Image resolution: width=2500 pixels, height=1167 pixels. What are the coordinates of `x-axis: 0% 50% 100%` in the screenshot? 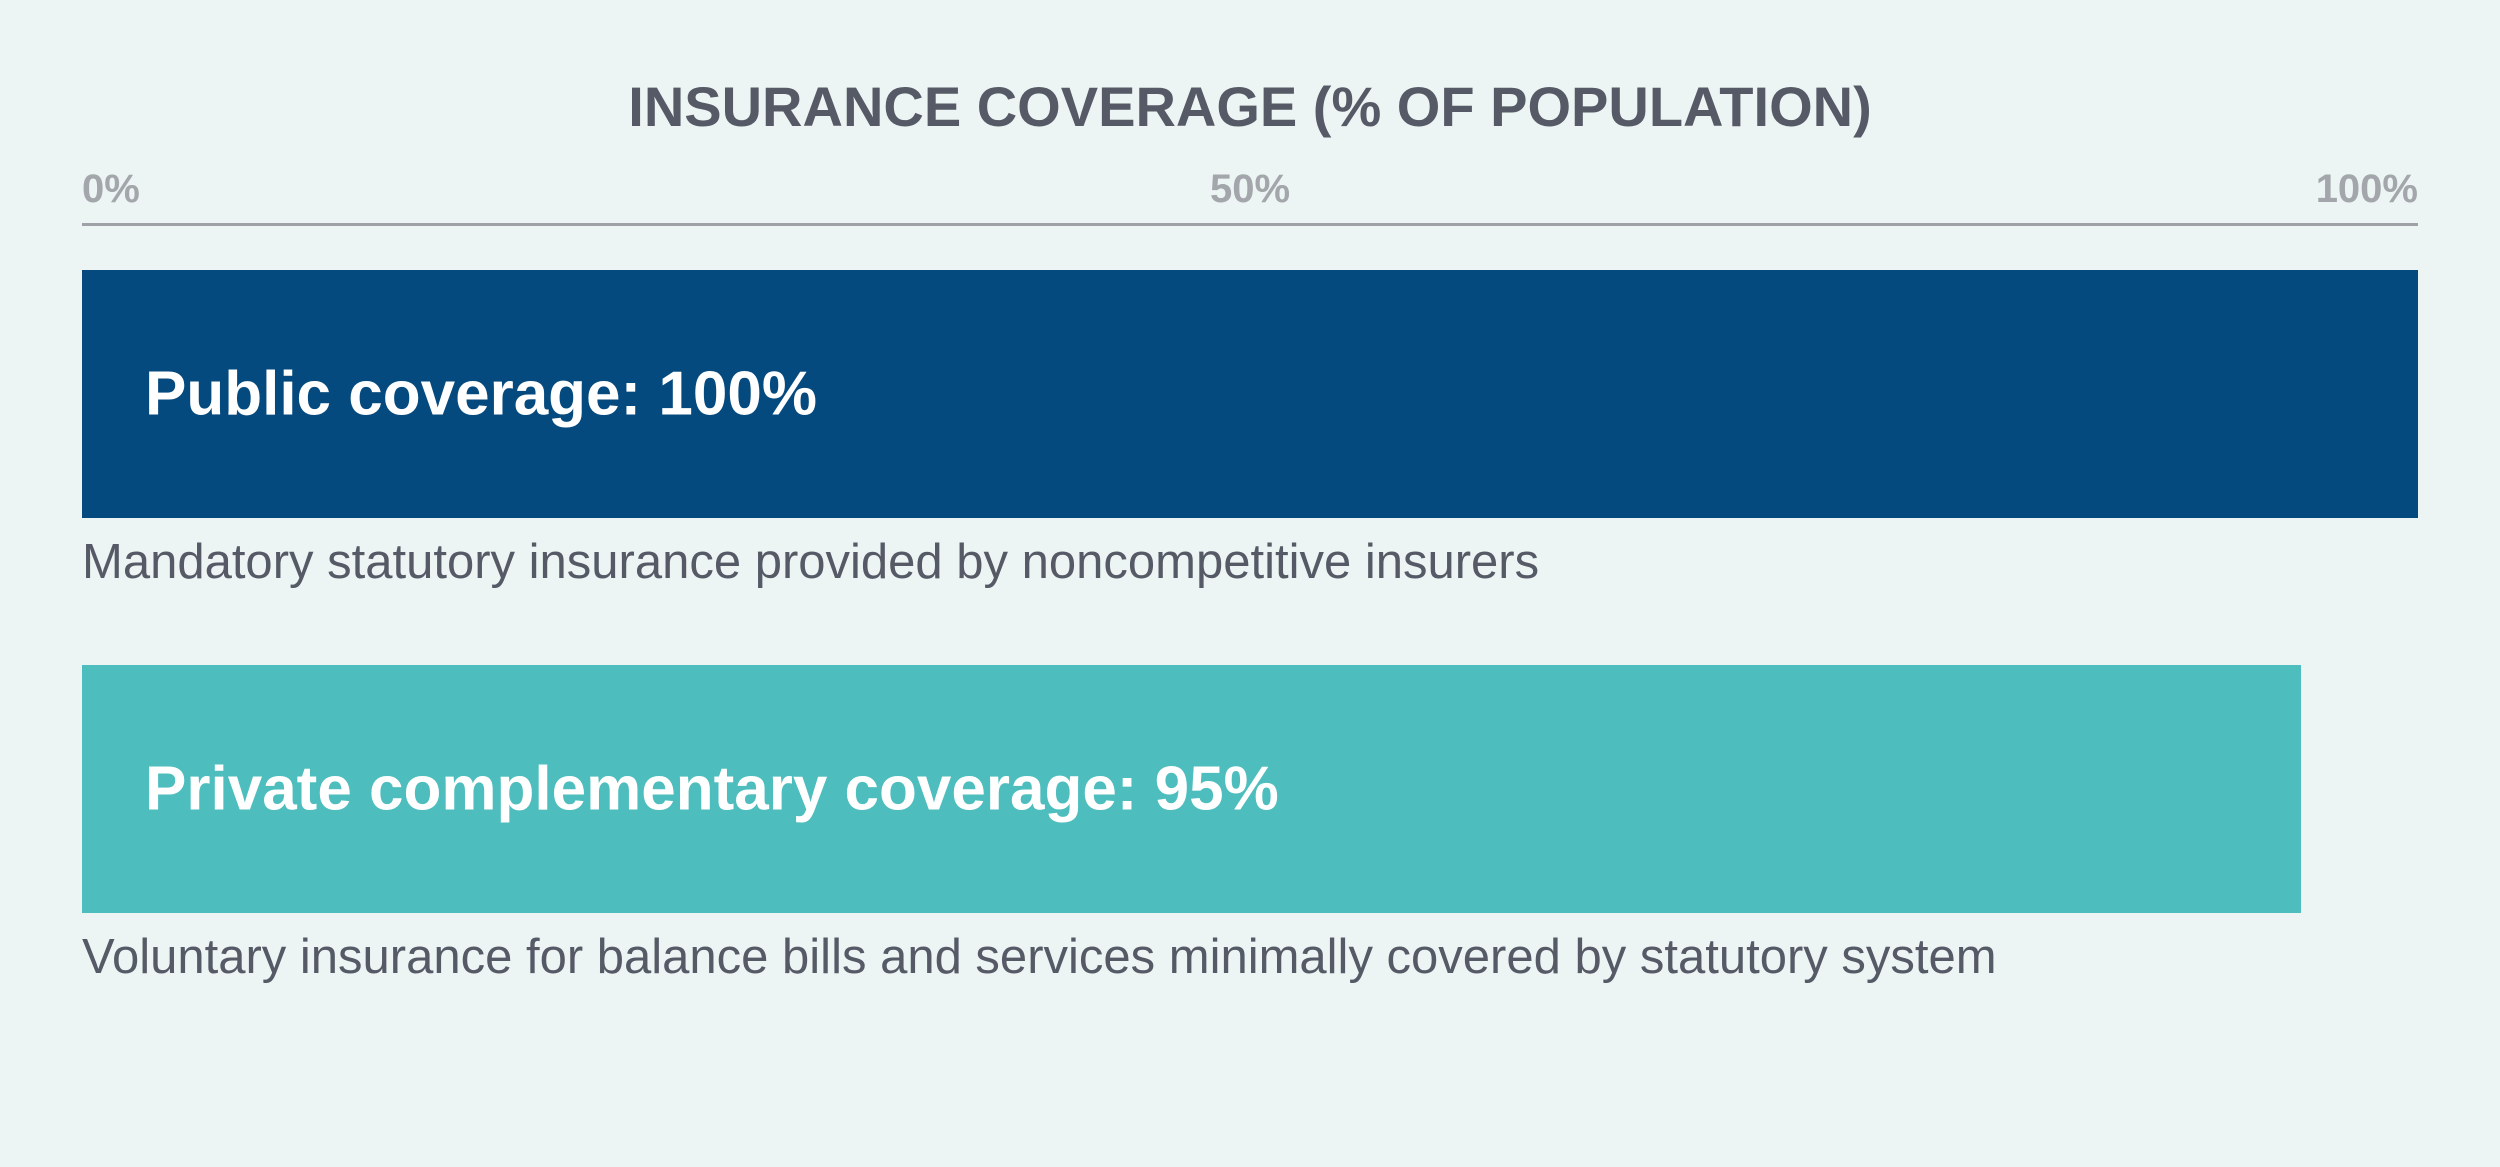 It's located at (1250, 195).